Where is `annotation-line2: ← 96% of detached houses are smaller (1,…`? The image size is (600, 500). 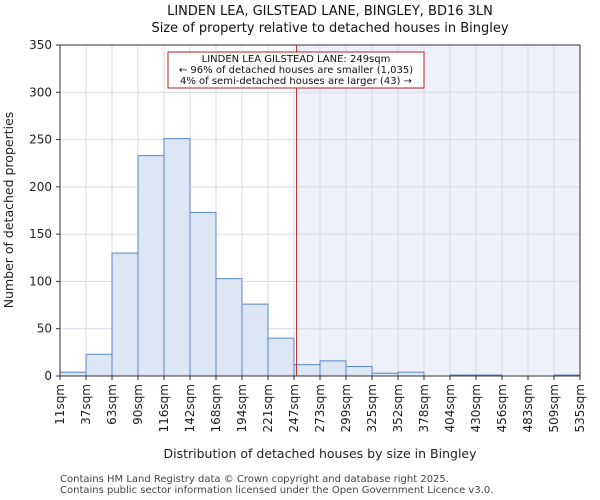
annotation-line2: ← 96% of detached houses are smaller (1,… is located at coordinates (296, 70).